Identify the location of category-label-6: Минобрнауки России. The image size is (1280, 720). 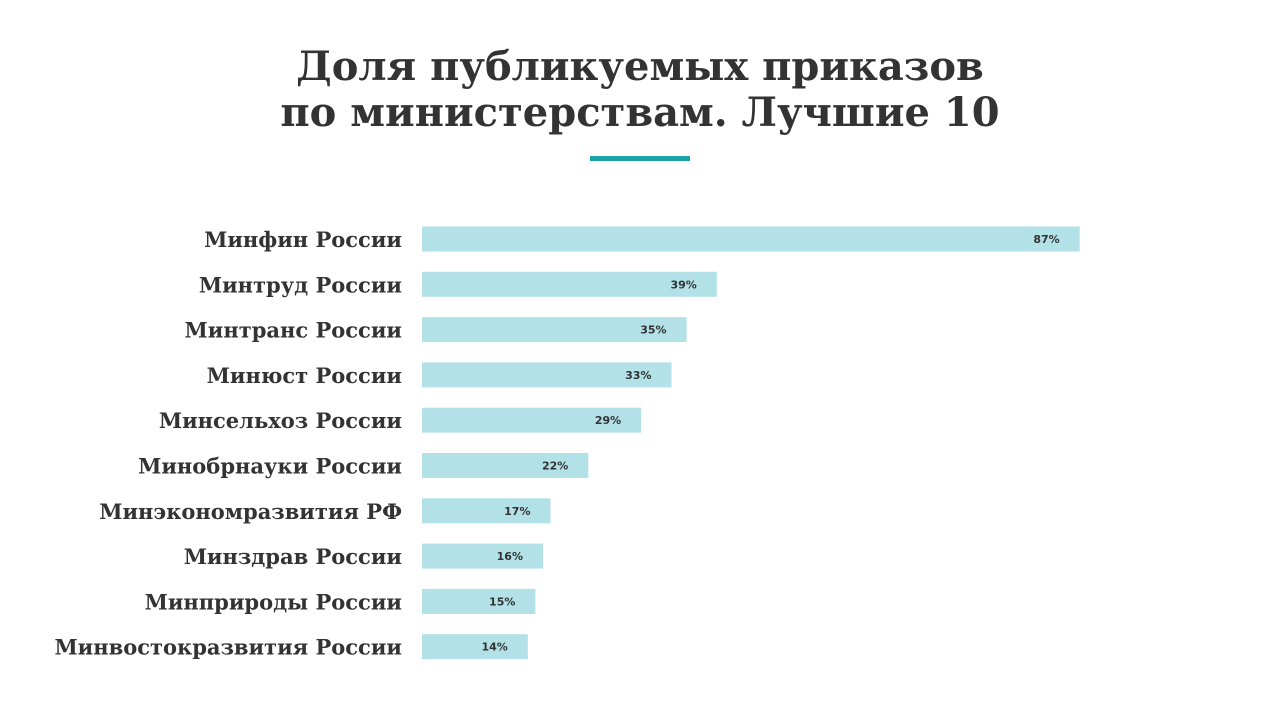
(270, 466).